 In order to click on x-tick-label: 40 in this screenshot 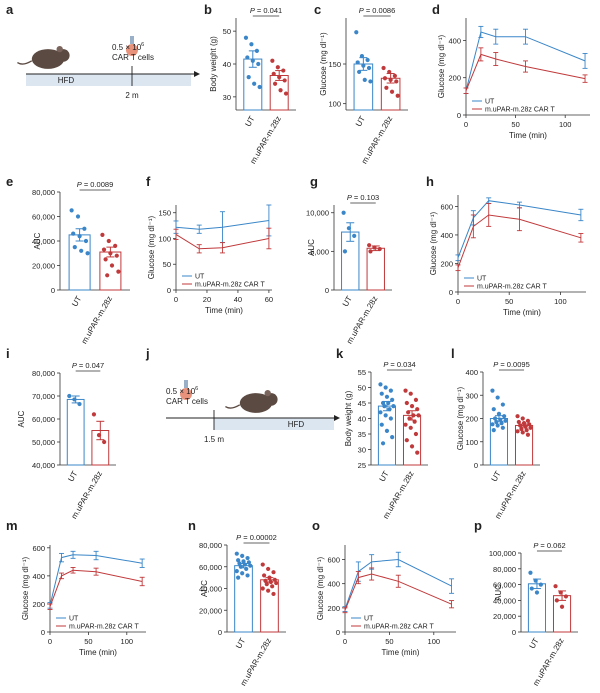, I will do `click(238, 299)`.